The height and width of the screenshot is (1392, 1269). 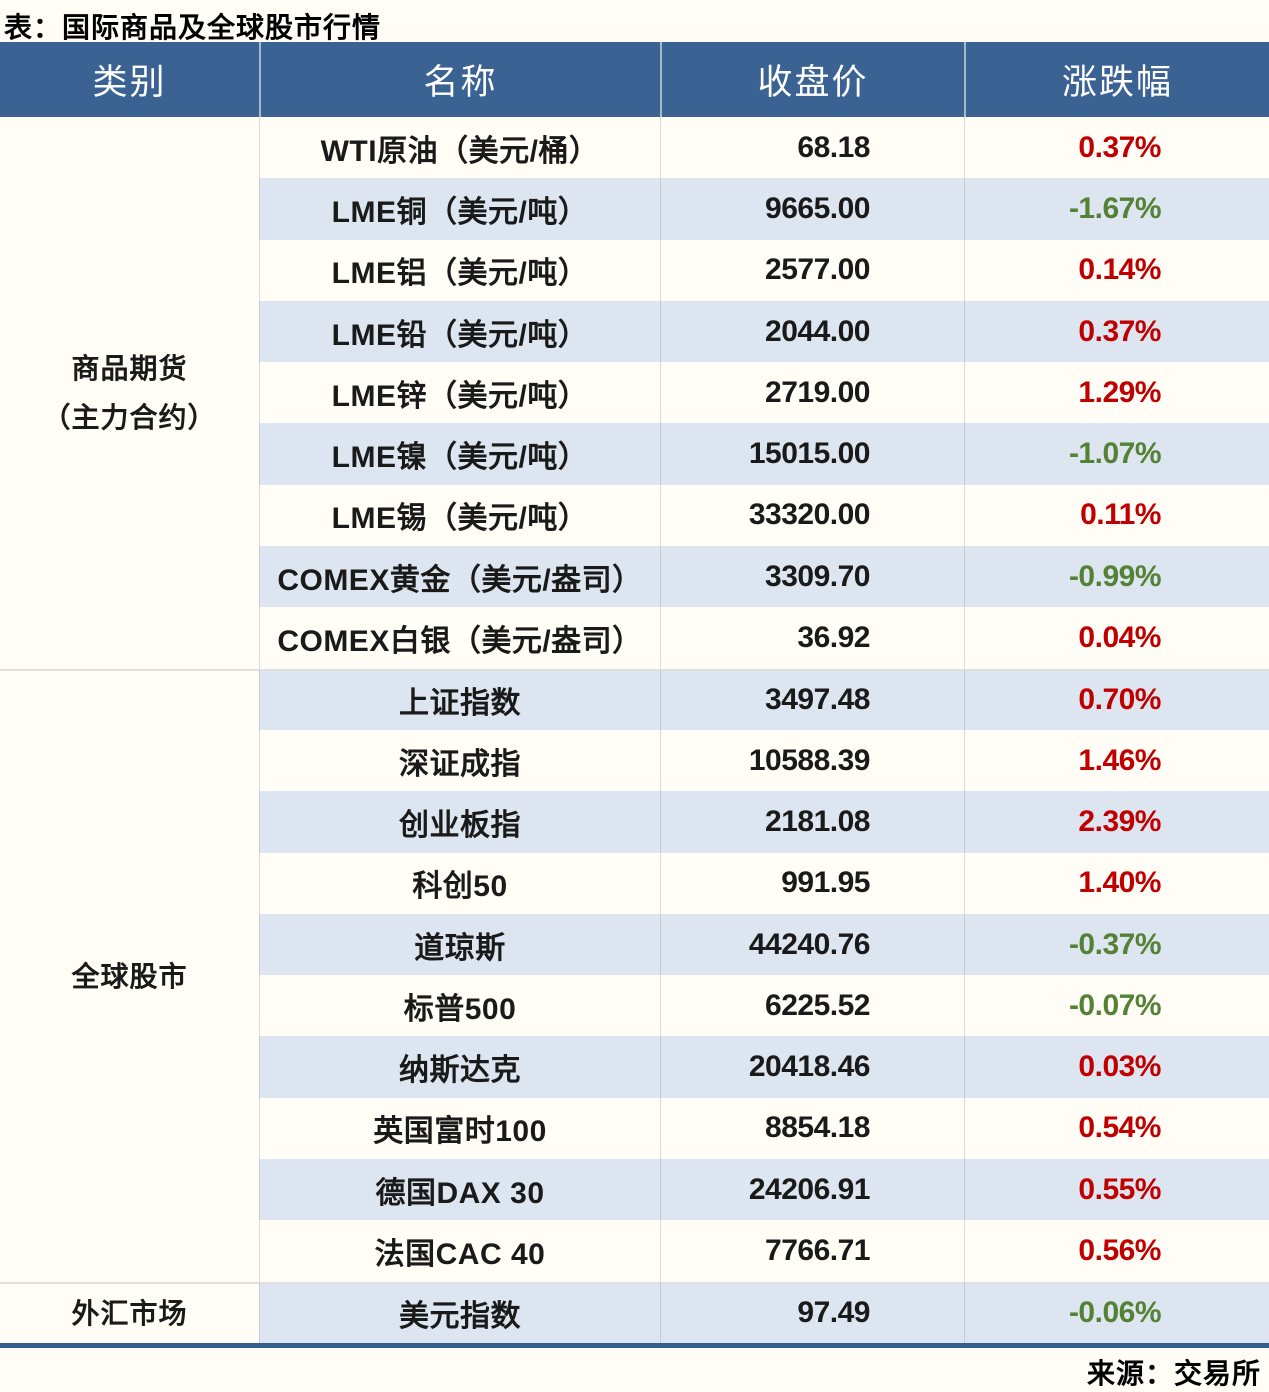 What do you see at coordinates (812, 1190) in the screenshot?
I see `close-price-cell: 24206.91` at bounding box center [812, 1190].